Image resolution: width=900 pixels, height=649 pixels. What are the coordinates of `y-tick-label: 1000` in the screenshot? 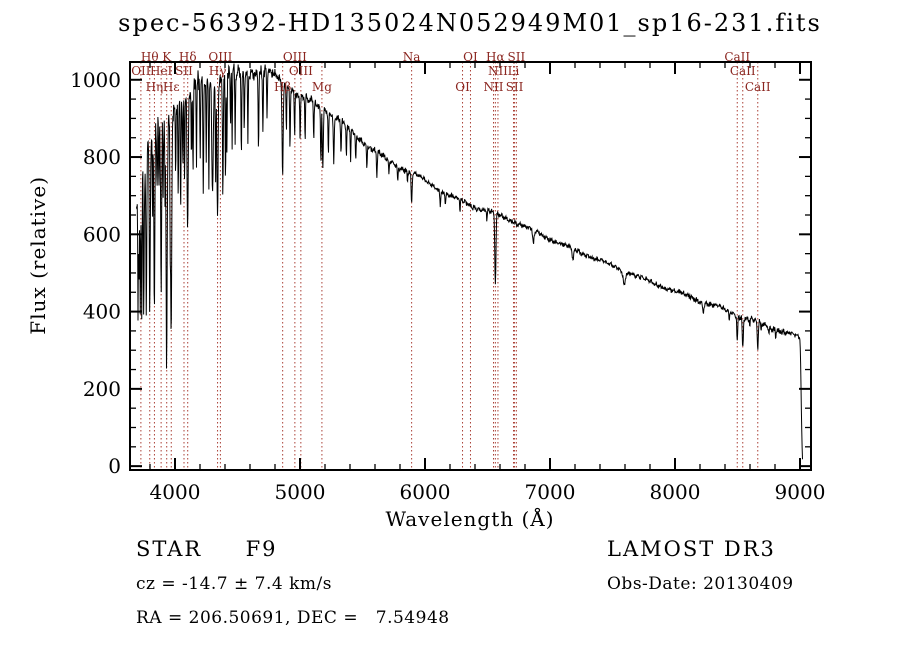 It's located at (95, 80).